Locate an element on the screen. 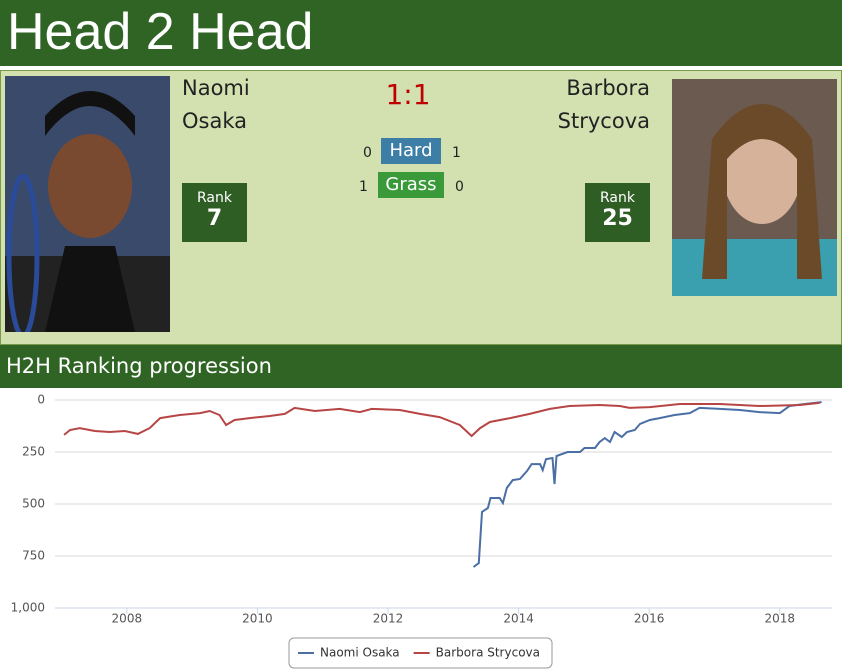  y-tick-label: 1,000 is located at coordinates (28, 608).